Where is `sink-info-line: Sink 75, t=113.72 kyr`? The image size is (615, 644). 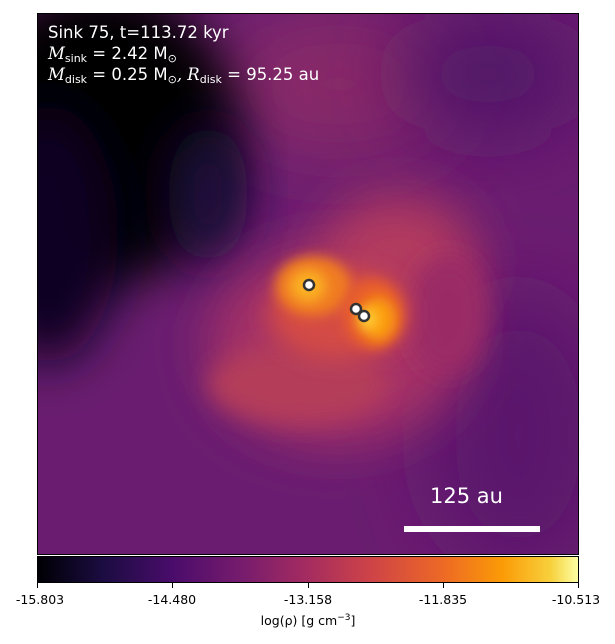
sink-info-line: Sink 75, t=113.72 kyr is located at coordinates (138, 32).